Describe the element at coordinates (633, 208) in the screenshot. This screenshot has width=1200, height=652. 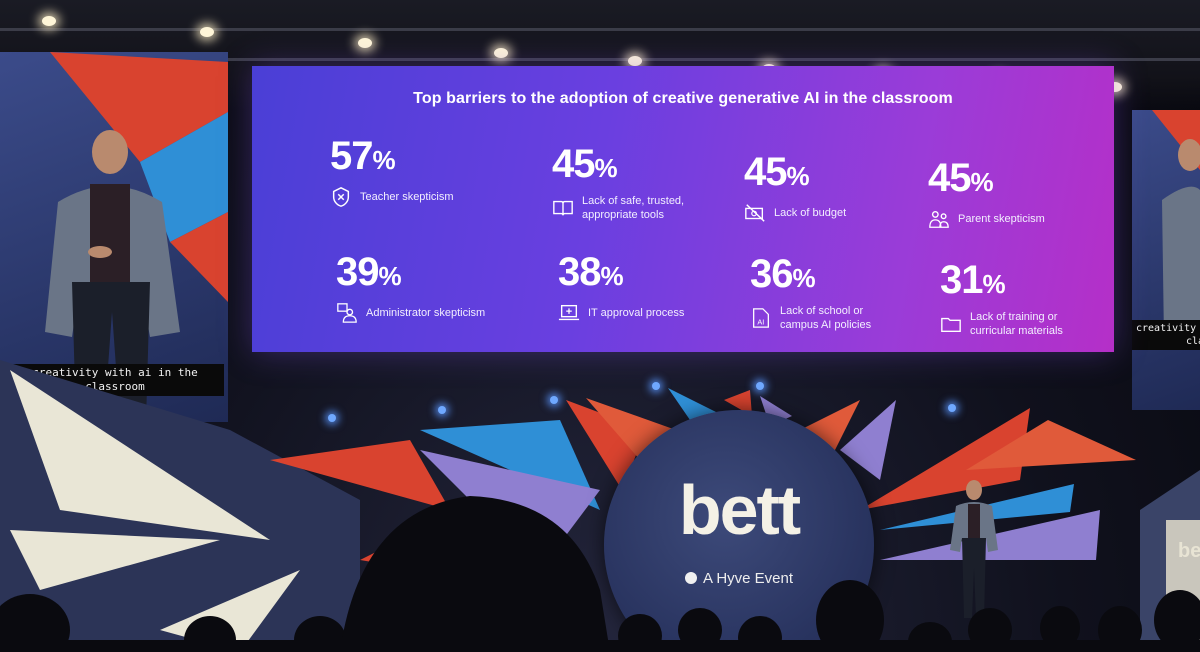
I see `stat-label: Lack of safe, trusted, appropriate tools` at that location.